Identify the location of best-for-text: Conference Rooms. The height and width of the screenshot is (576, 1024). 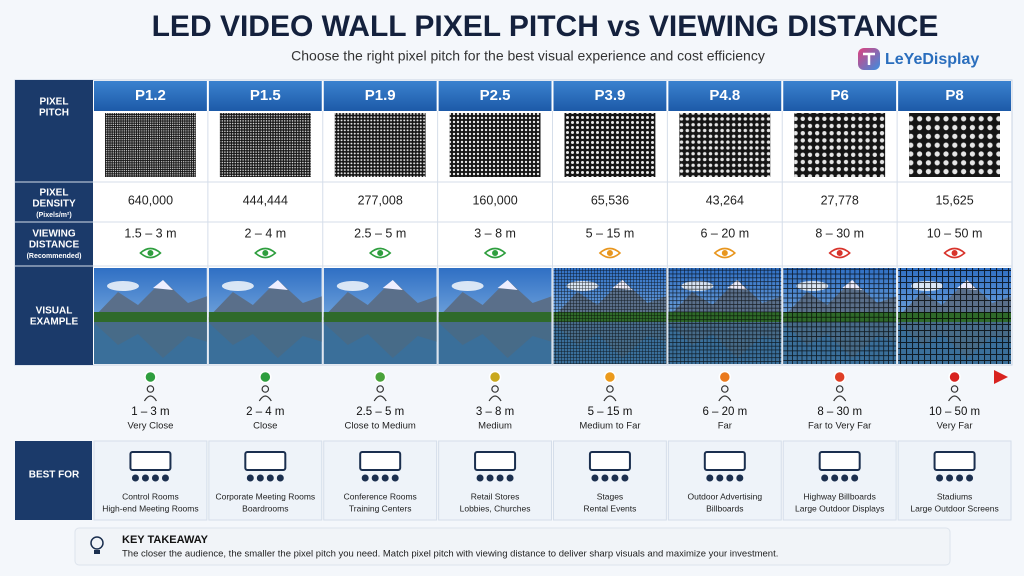
(380, 496).